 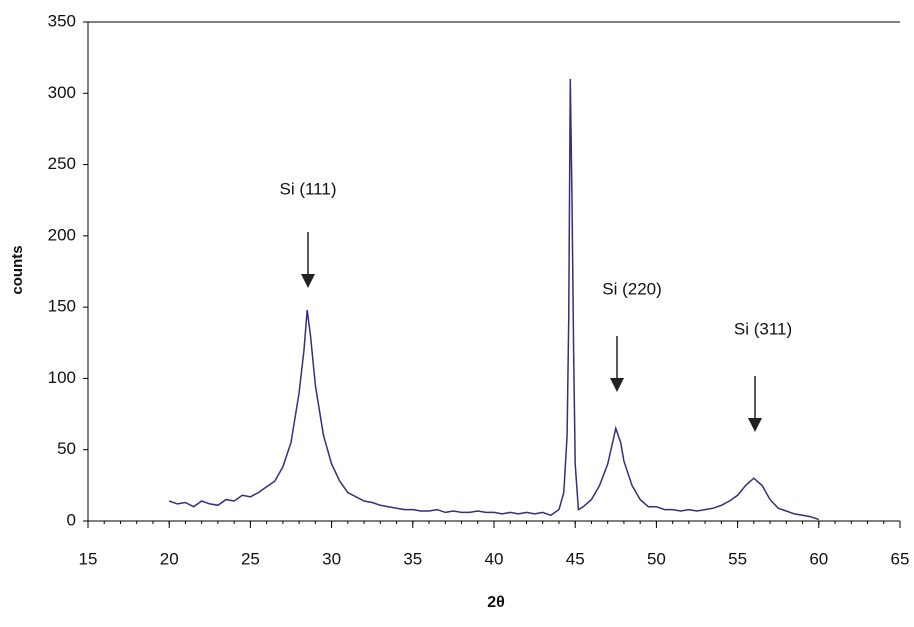 I want to click on x-tick-label: 20, so click(x=169, y=558).